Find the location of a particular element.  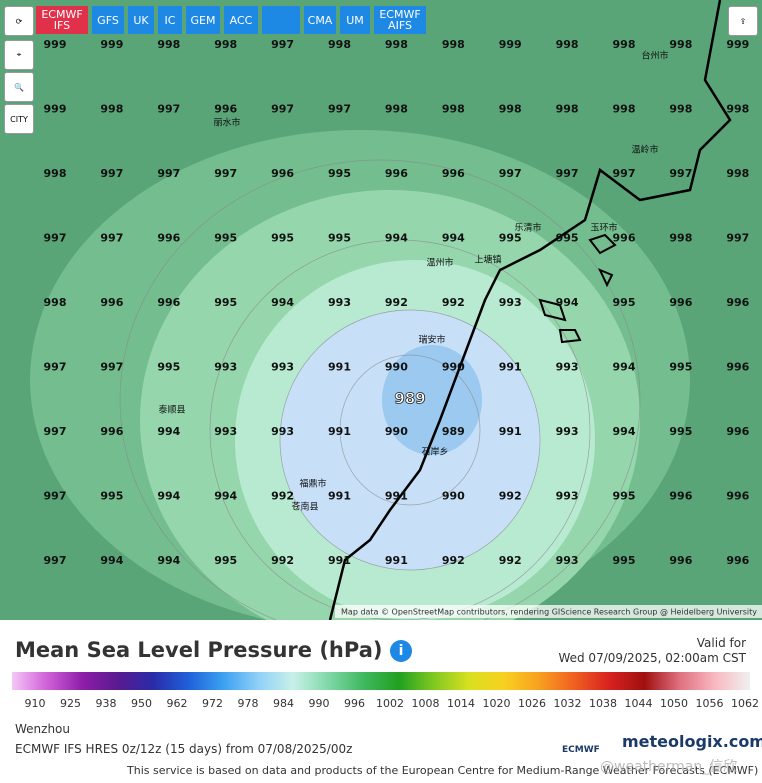

scale-tick-label: 1002 is located at coordinates (390, 703).